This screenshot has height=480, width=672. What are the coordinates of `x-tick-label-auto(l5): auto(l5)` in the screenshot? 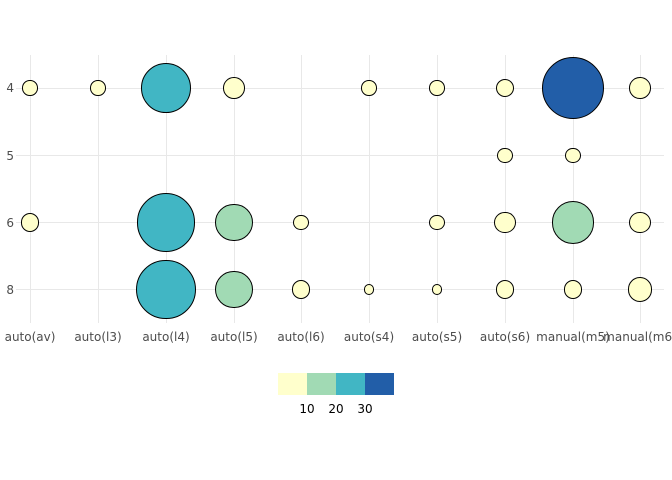 It's located at (234, 337).